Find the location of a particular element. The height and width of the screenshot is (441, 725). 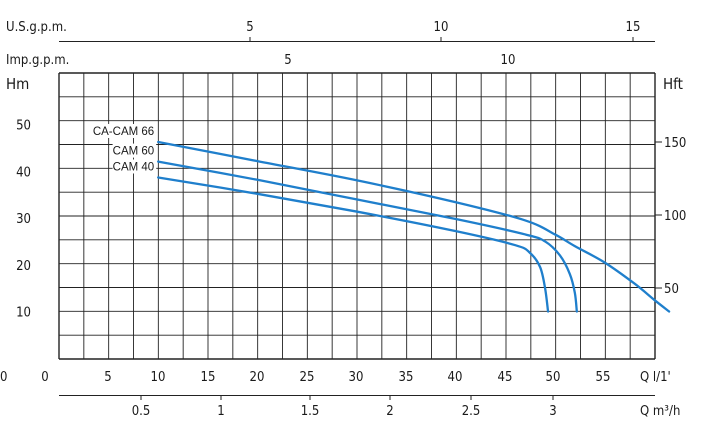

q-m3h-tick-label: 1 is located at coordinates (220, 411).